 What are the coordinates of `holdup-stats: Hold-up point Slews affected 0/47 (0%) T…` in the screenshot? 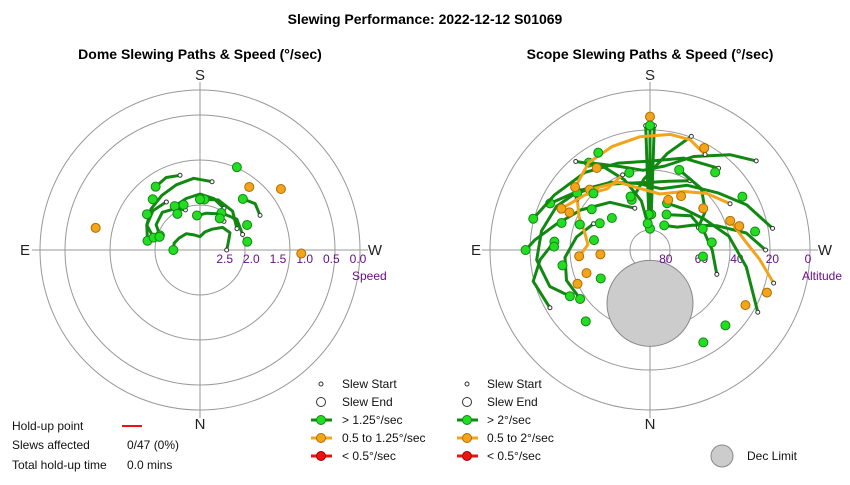 It's located at (95, 445).